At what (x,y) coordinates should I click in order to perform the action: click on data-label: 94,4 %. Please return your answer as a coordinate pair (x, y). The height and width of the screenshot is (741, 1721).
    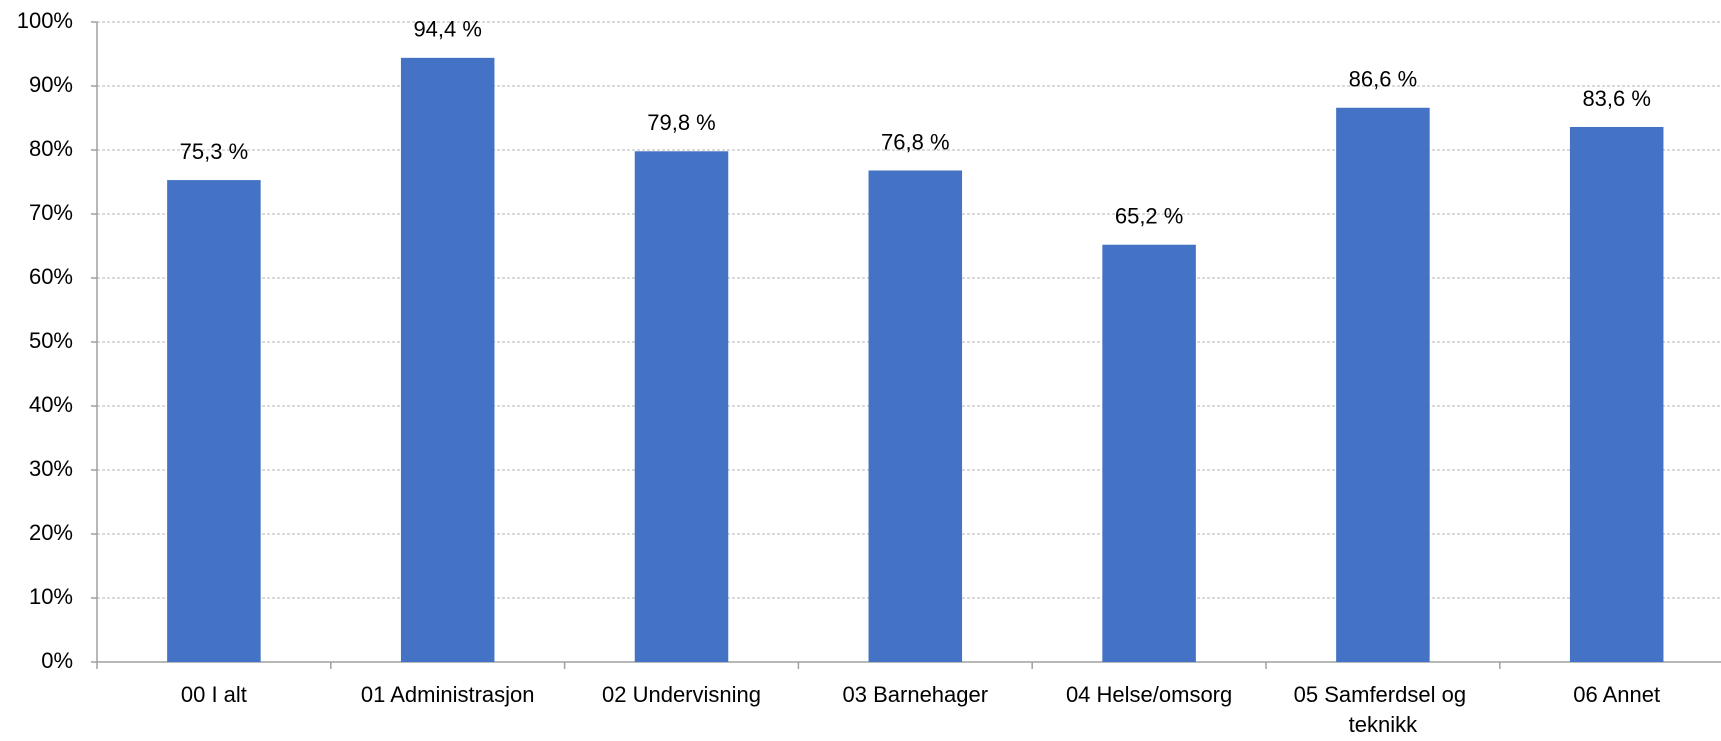
    Looking at the image, I should click on (447, 29).